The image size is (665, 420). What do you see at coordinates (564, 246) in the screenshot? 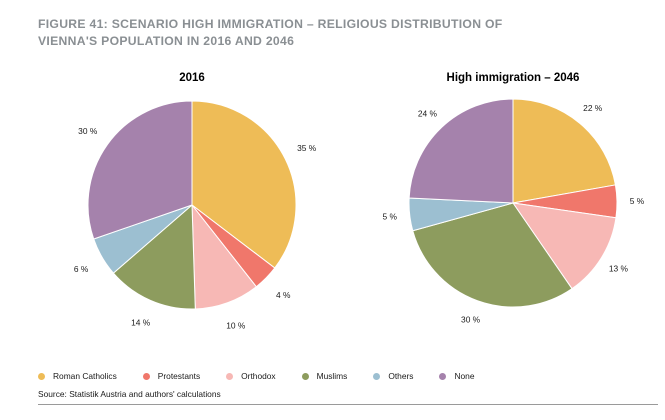
I see `pie-slice-orthodox` at bounding box center [564, 246].